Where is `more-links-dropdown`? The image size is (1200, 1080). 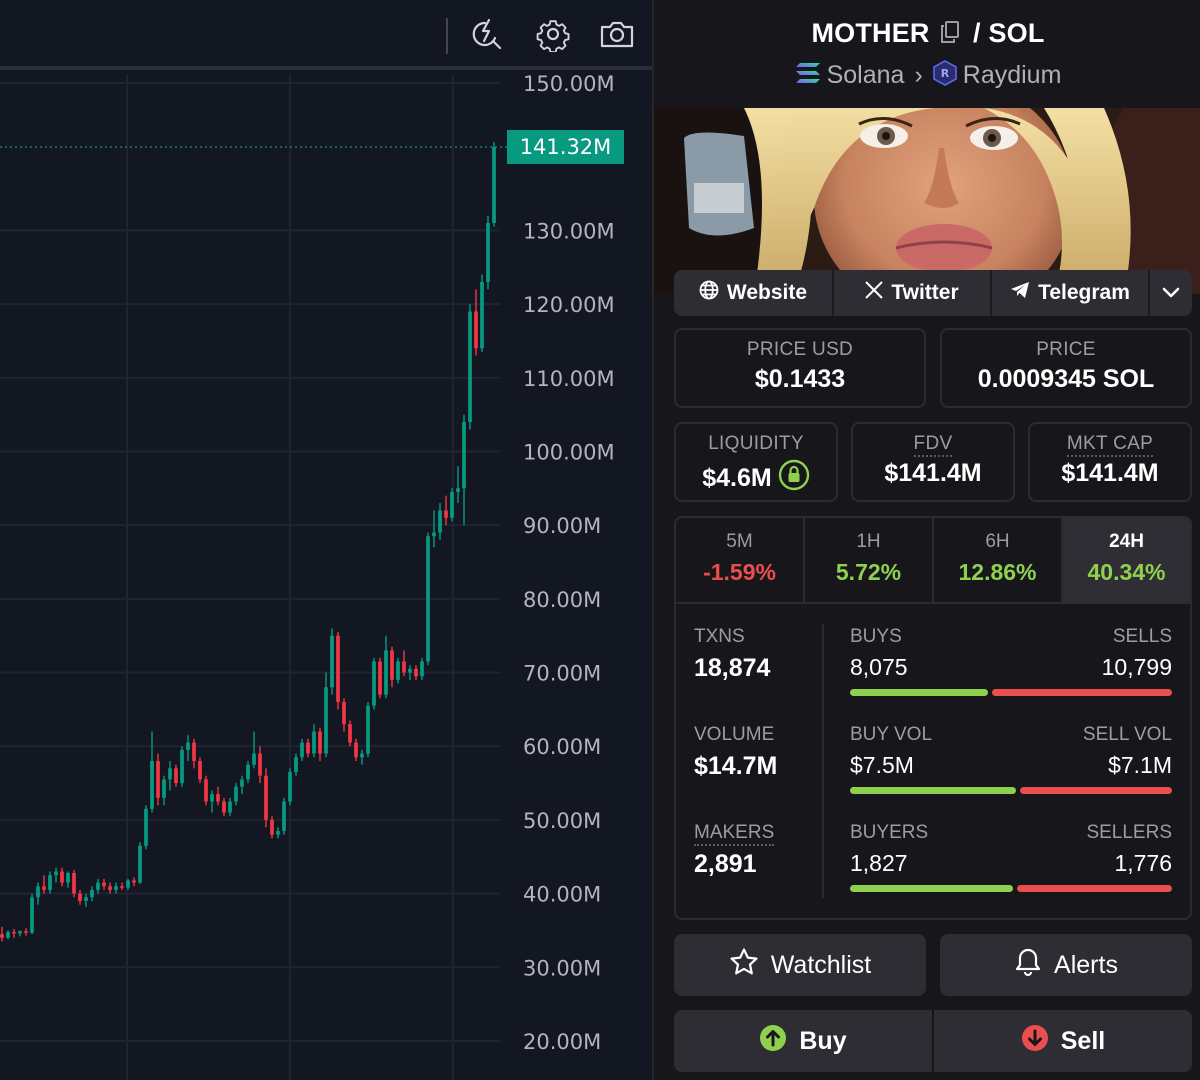 more-links-dropdown is located at coordinates (1171, 293).